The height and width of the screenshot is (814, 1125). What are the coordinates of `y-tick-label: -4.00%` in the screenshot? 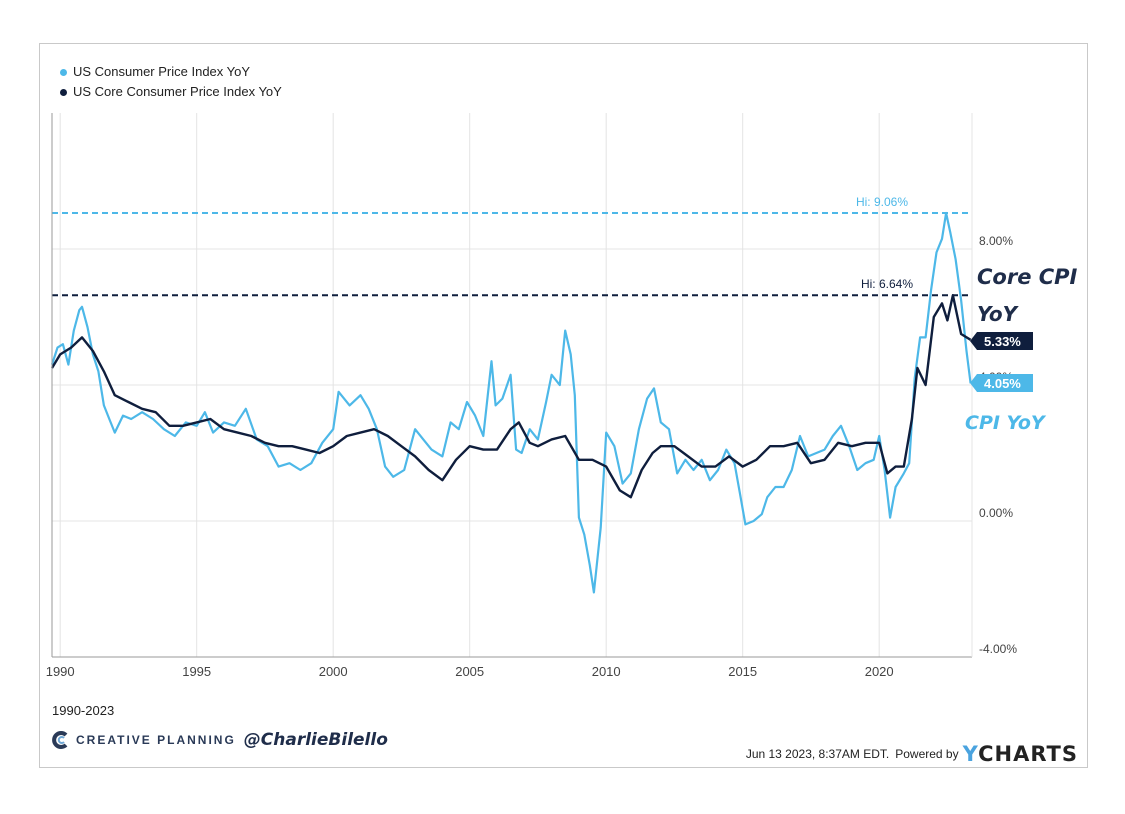 It's located at (998, 649).